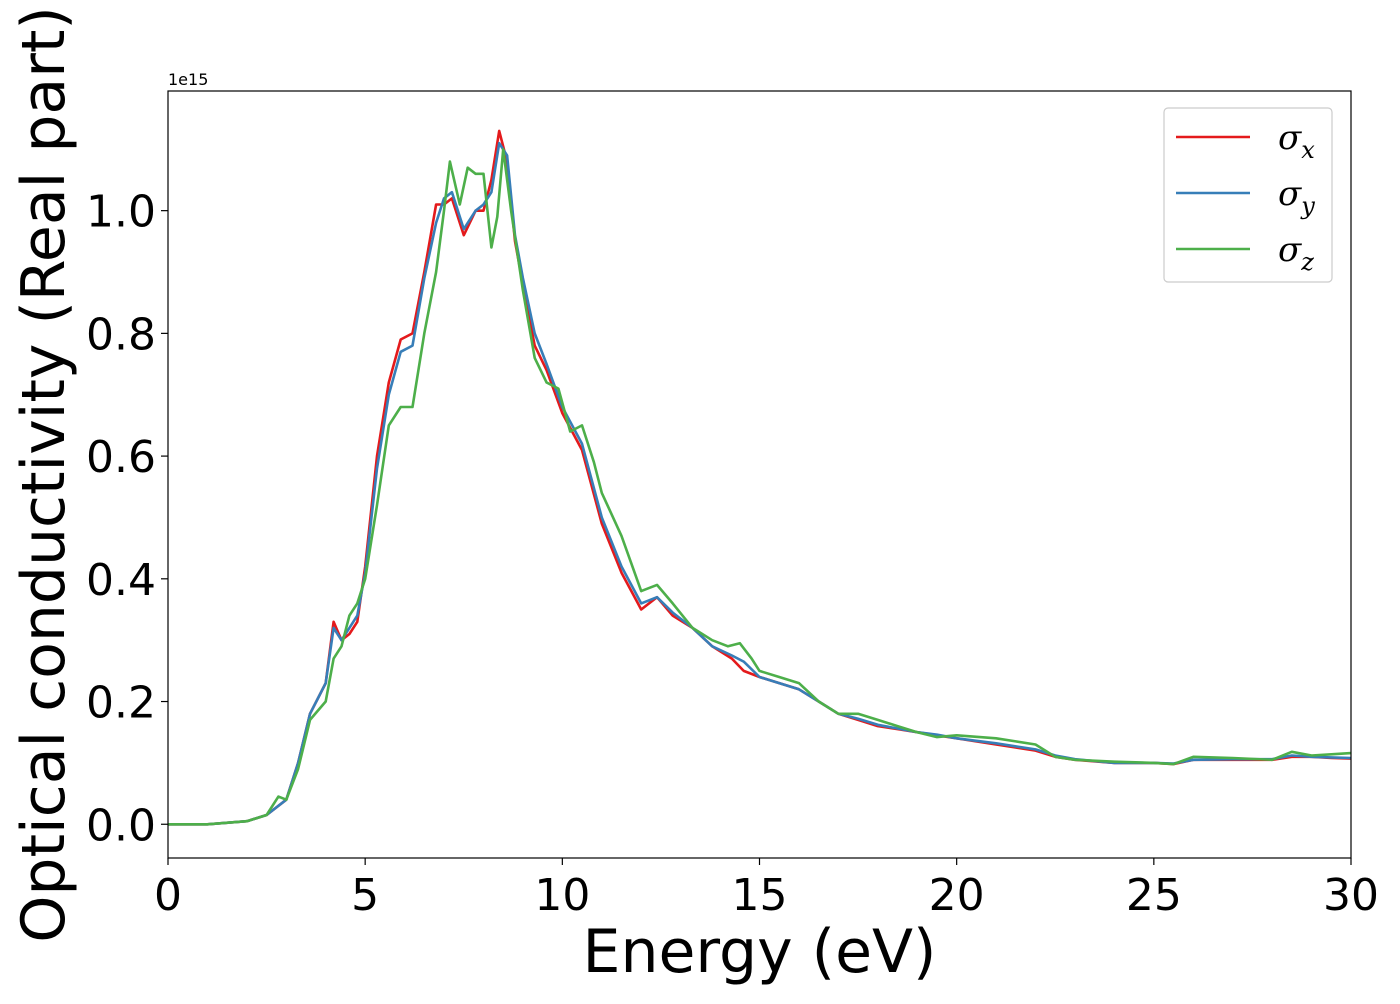  What do you see at coordinates (957, 895) in the screenshot?
I see `x-tick-label: 20` at bounding box center [957, 895].